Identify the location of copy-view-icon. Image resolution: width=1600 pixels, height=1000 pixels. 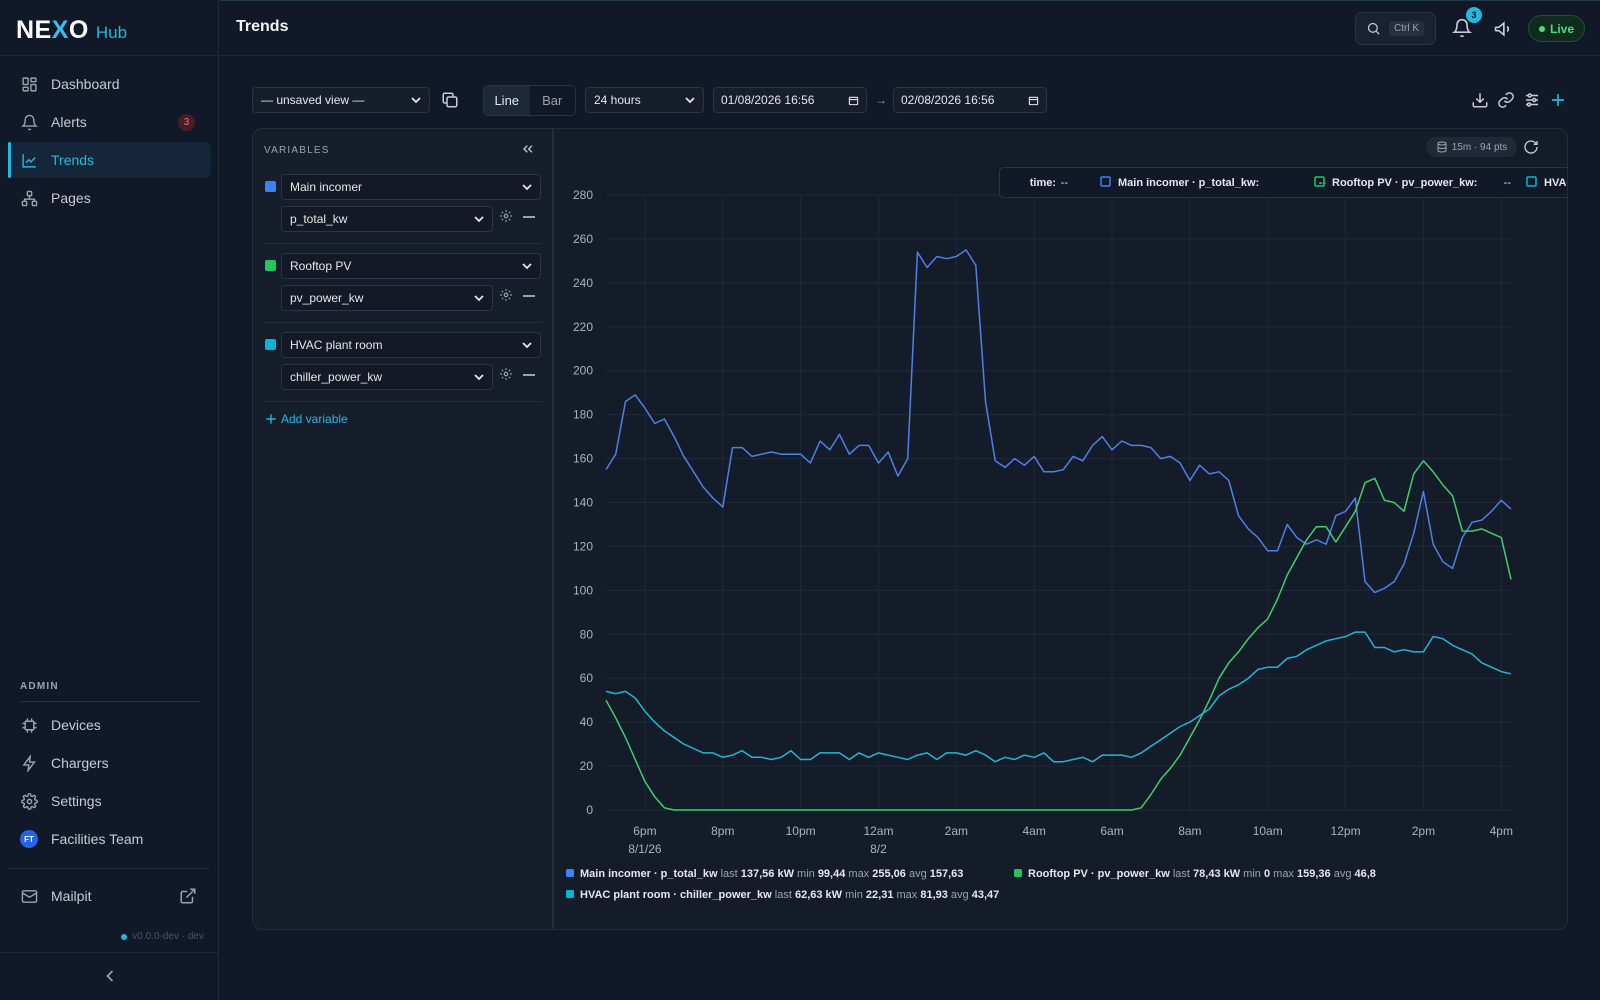
(450, 100).